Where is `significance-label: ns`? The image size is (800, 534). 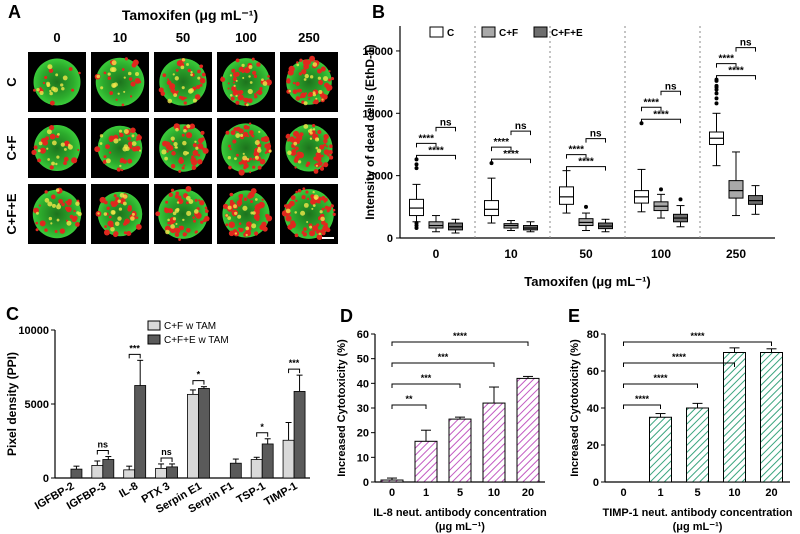
significance-label: ns is located at coordinates (521, 126).